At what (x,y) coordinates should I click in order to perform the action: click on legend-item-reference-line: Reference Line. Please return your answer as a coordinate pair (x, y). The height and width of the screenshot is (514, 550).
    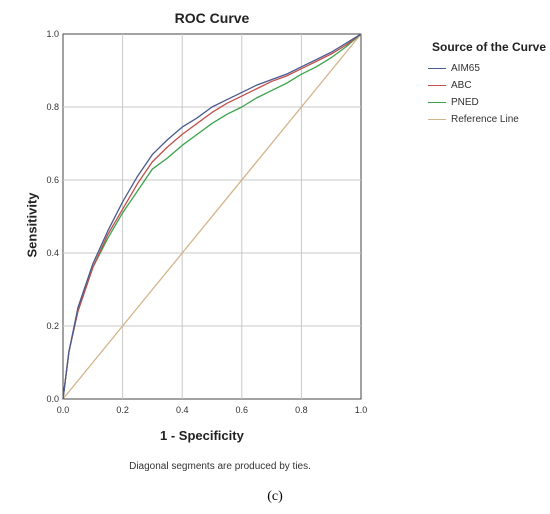
    Looking at the image, I should click on (489, 119).